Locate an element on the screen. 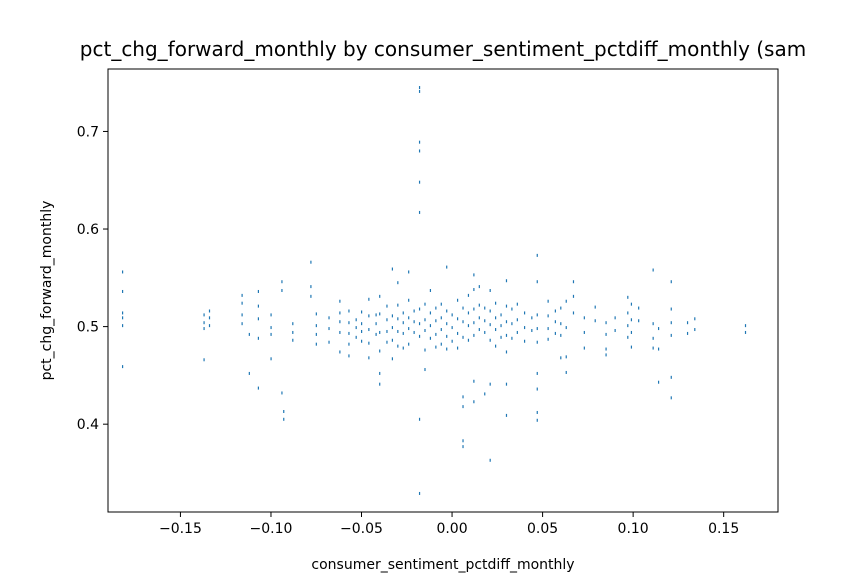  y-tick-label: 0.5 is located at coordinates (88, 328).